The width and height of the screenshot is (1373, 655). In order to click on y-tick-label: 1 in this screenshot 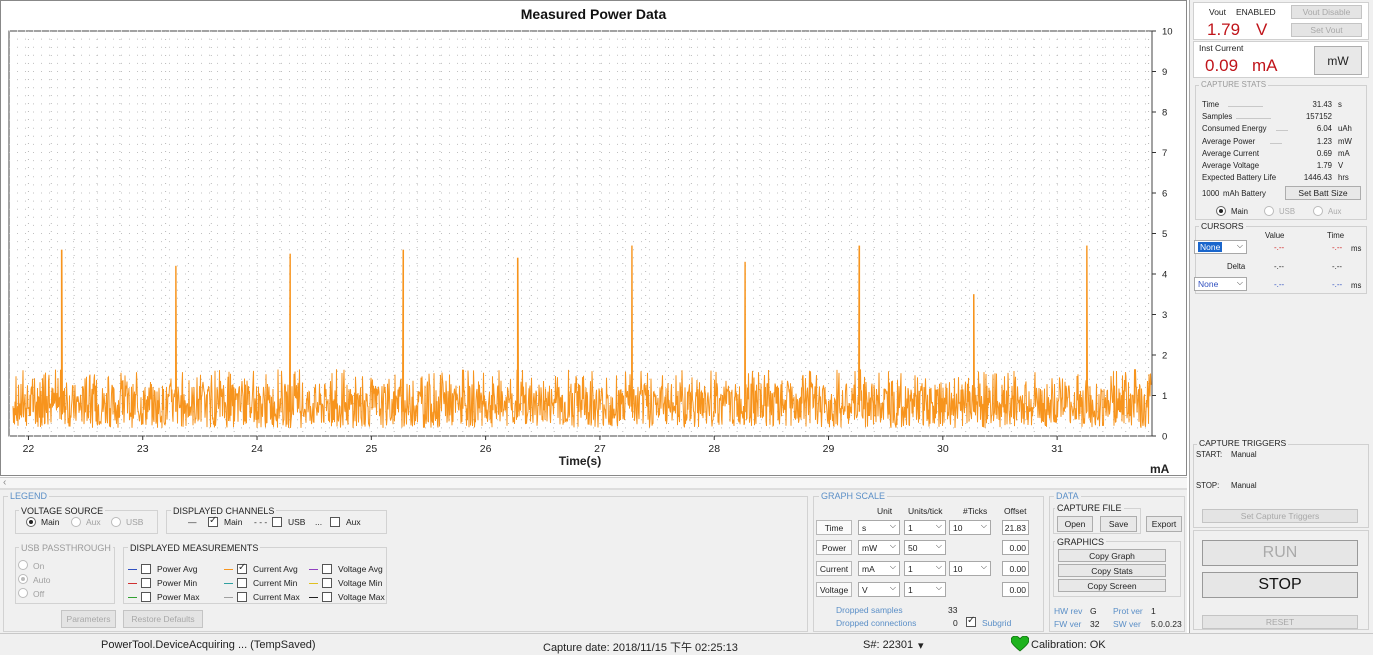, I will do `click(1164, 396)`.